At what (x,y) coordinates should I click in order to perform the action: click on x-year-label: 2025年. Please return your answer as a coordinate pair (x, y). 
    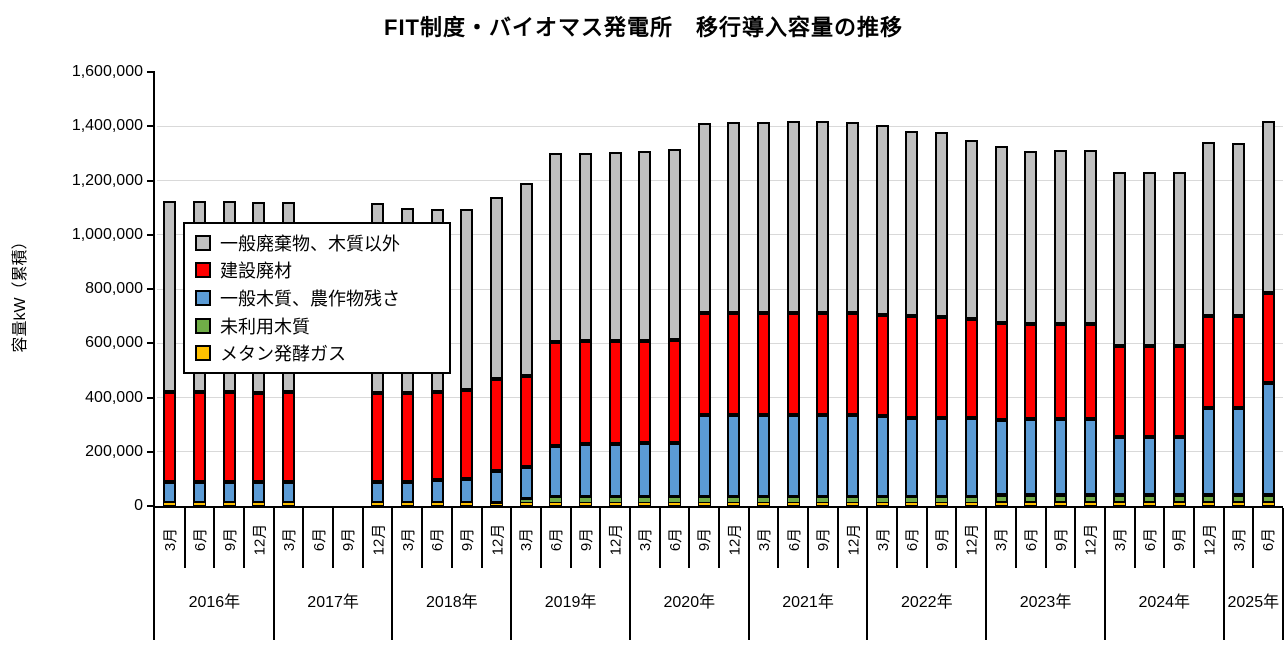
    Looking at the image, I should click on (1253, 602).